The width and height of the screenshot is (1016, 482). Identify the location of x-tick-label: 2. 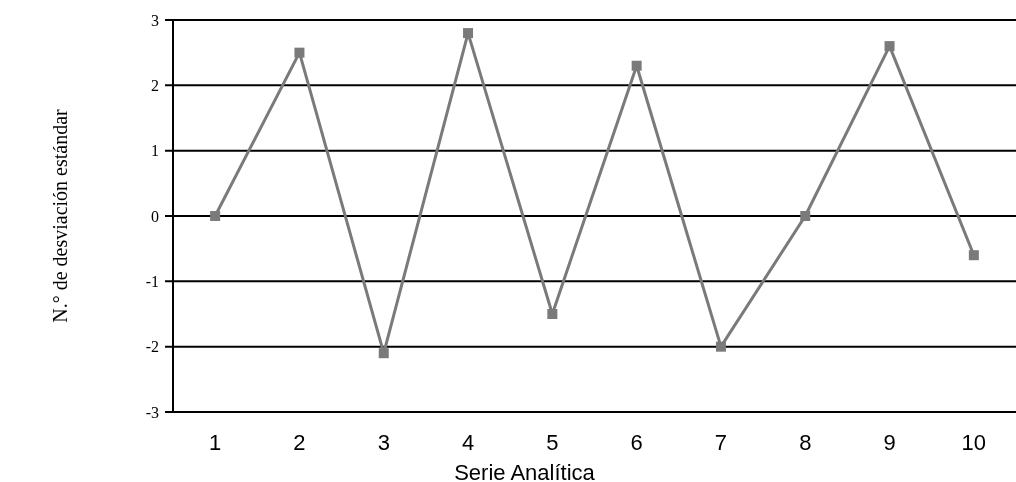
(299, 442).